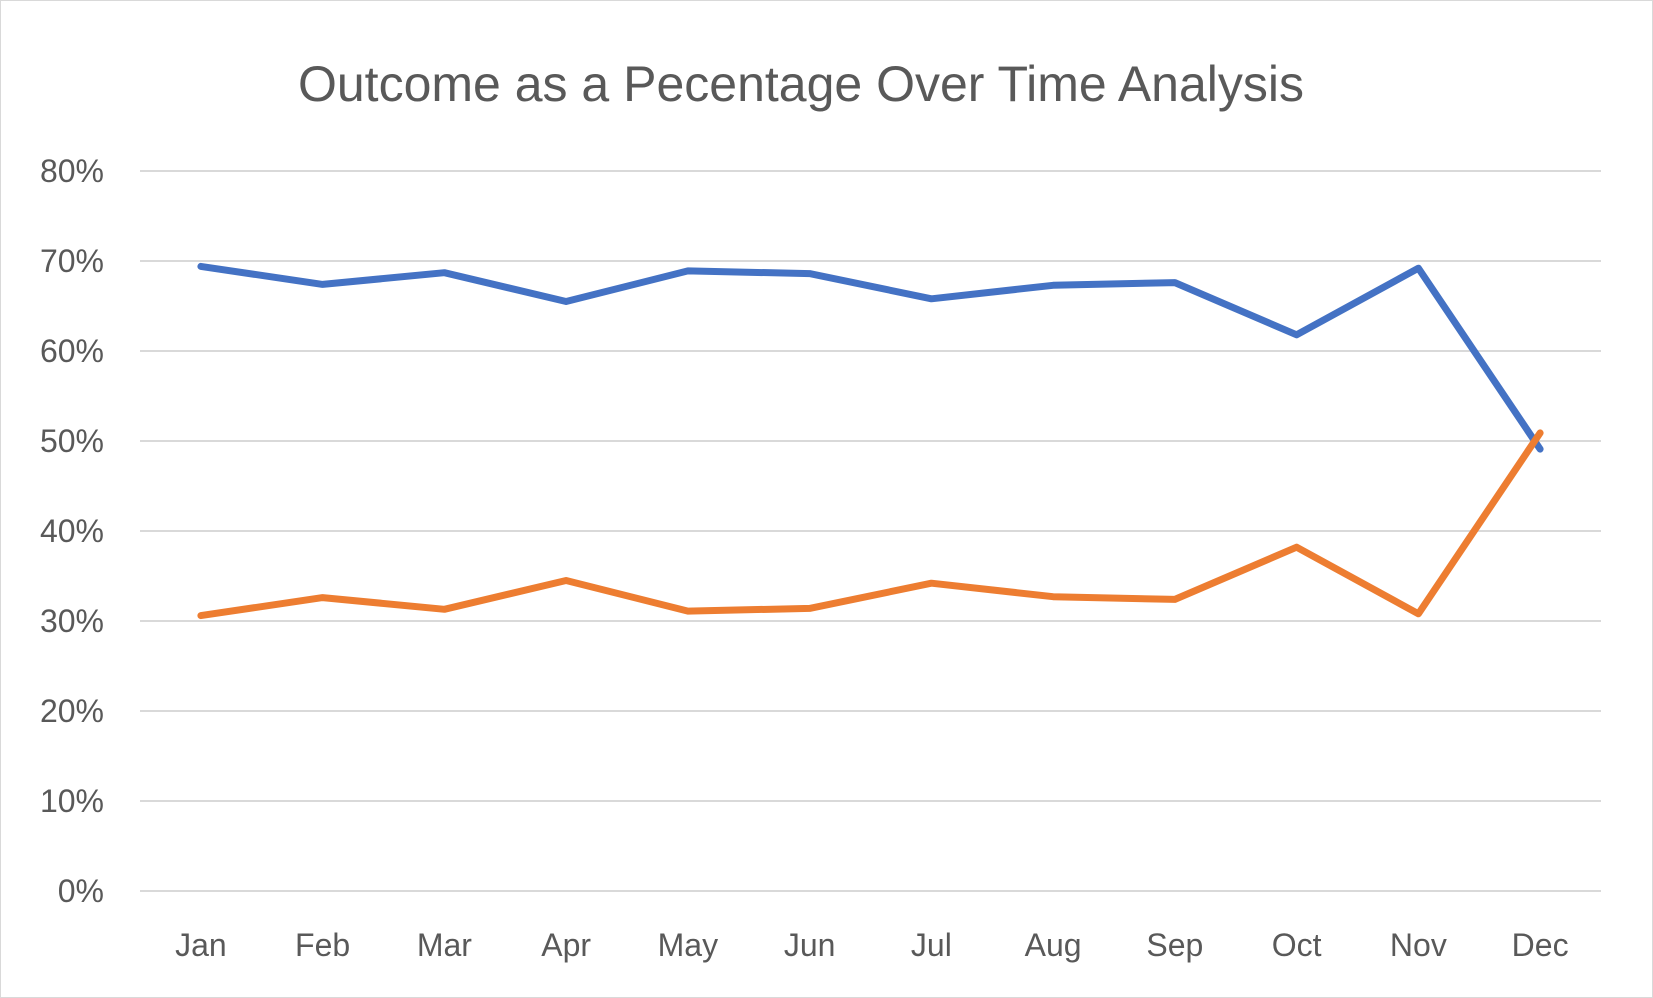 The width and height of the screenshot is (1653, 998). What do you see at coordinates (72, 621) in the screenshot?
I see `y-tick-label: 30%` at bounding box center [72, 621].